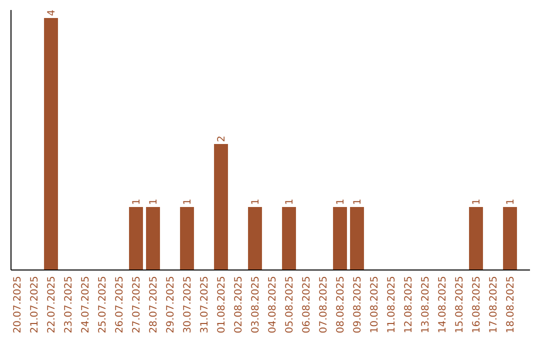  Describe the element at coordinates (409, 305) in the screenshot. I see `x-tick-label: 12.08.2025` at that location.